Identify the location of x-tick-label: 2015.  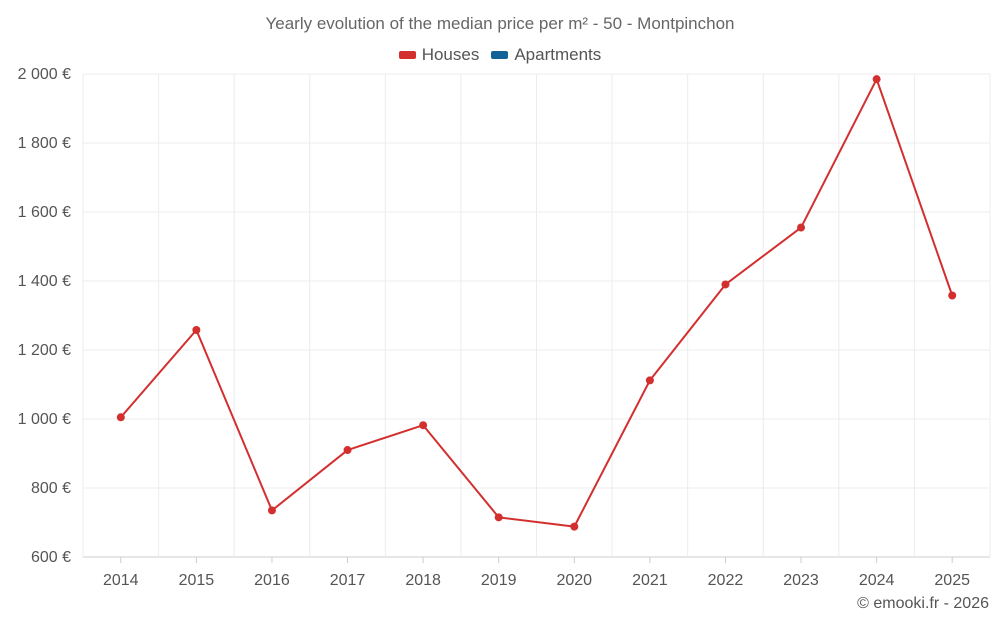
(197, 580).